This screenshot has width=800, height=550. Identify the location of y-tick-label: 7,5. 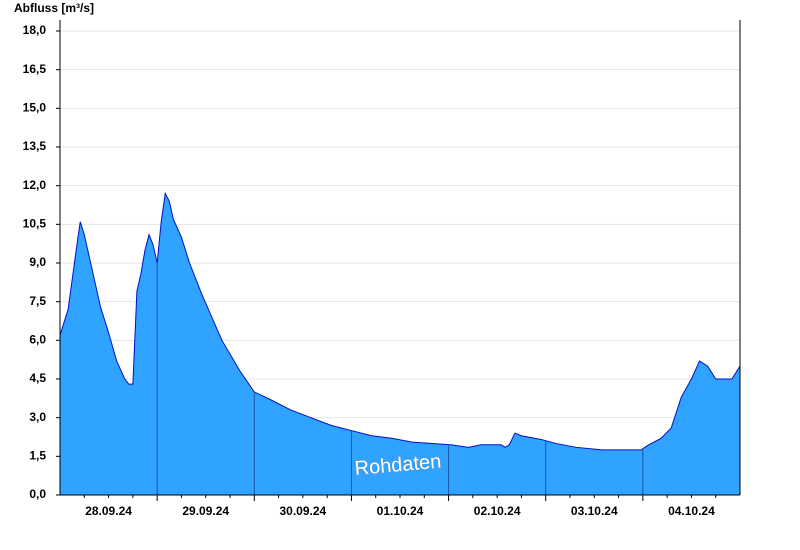
(37, 301).